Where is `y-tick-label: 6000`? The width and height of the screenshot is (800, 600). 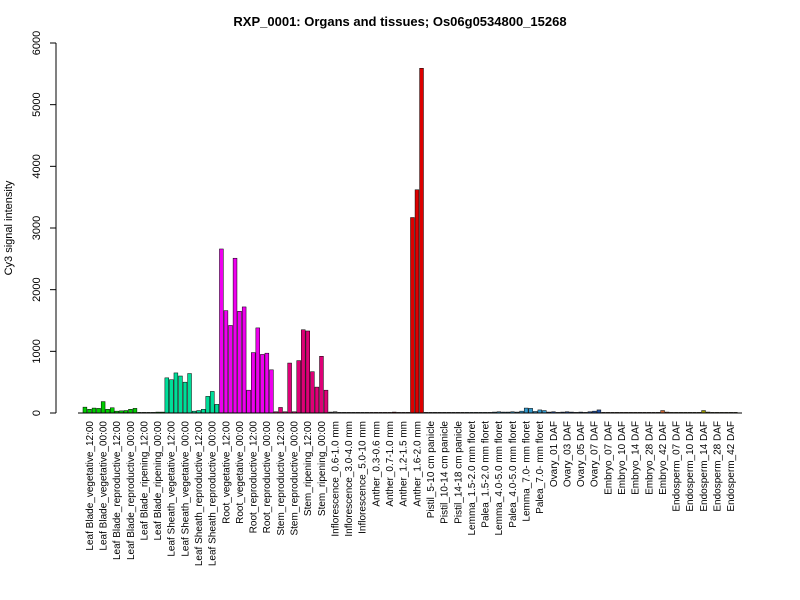
y-tick-label: 6000 is located at coordinates (37, 43).